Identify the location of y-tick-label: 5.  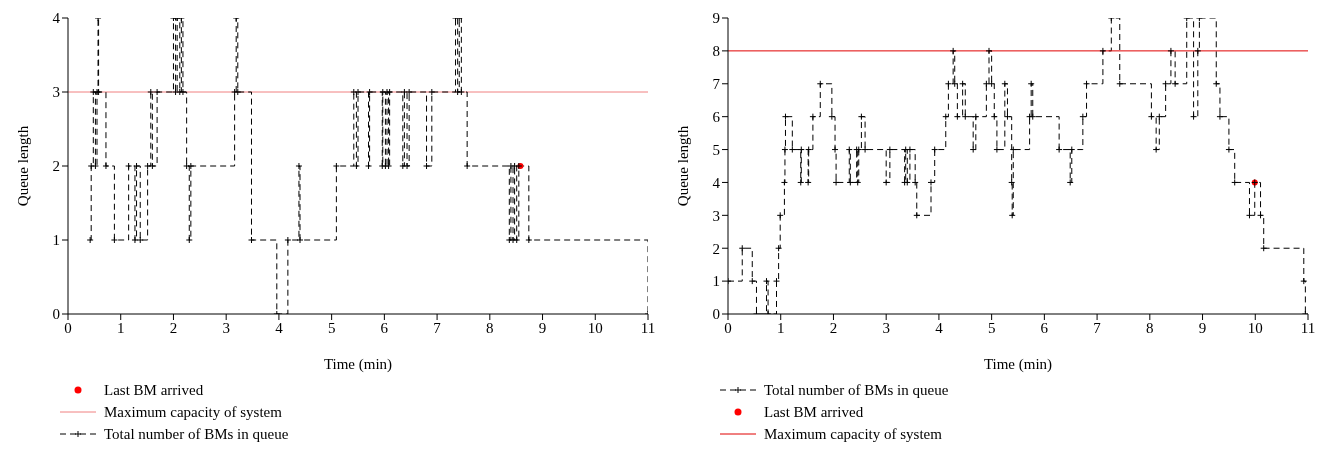
(716, 149).